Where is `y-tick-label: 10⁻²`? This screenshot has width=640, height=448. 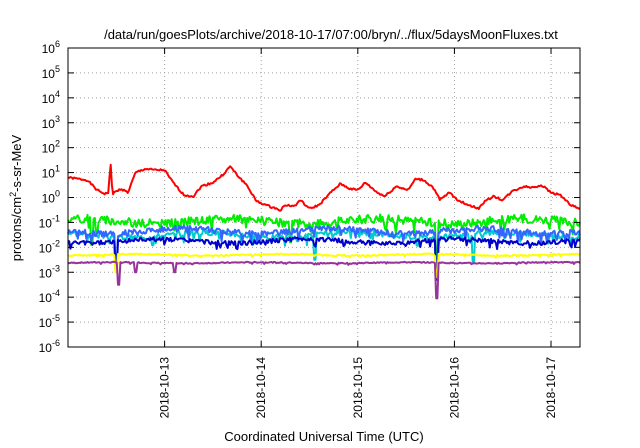 y-tick-label: 10⁻² is located at coordinates (49, 246).